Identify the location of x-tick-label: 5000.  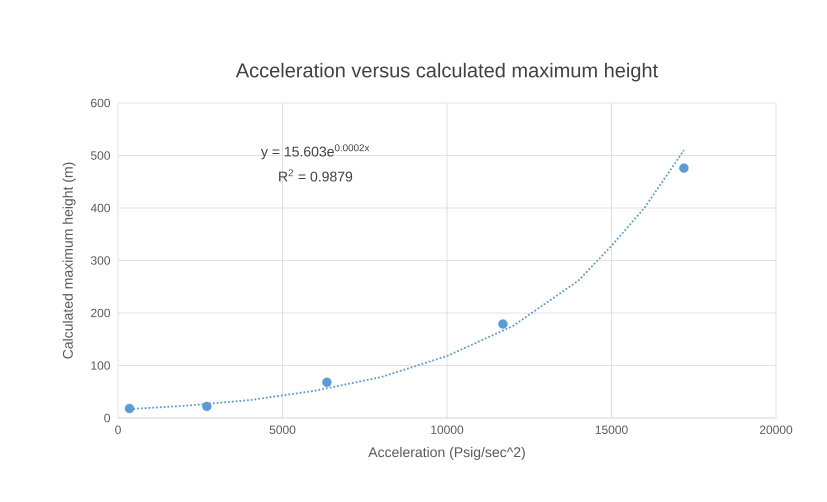
(283, 430).